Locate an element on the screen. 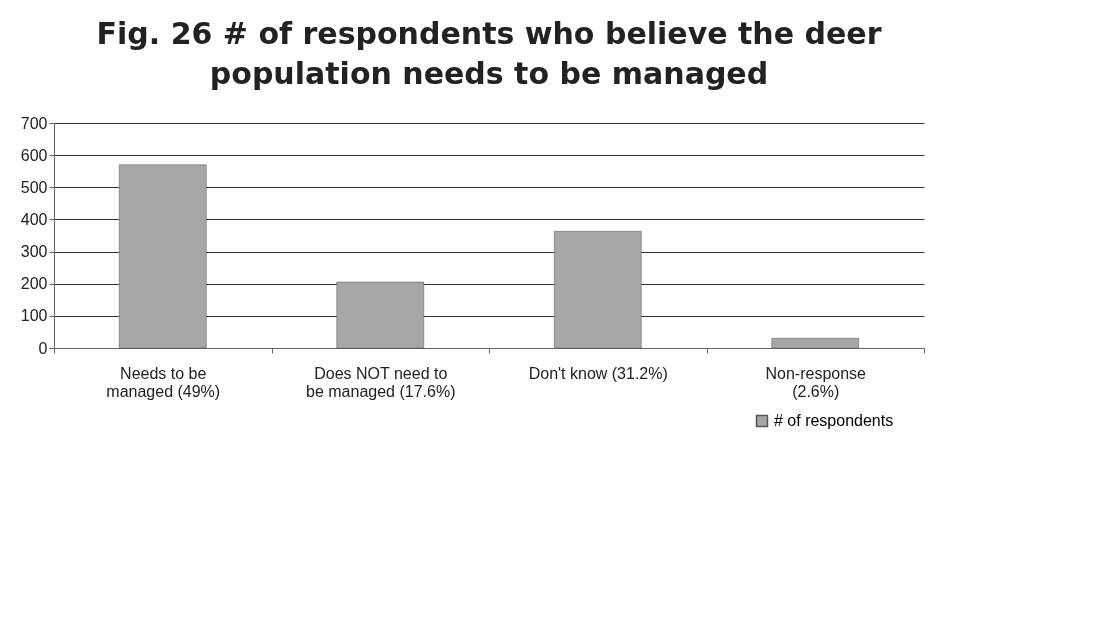  y-tick-label: 200 is located at coordinates (34, 284).